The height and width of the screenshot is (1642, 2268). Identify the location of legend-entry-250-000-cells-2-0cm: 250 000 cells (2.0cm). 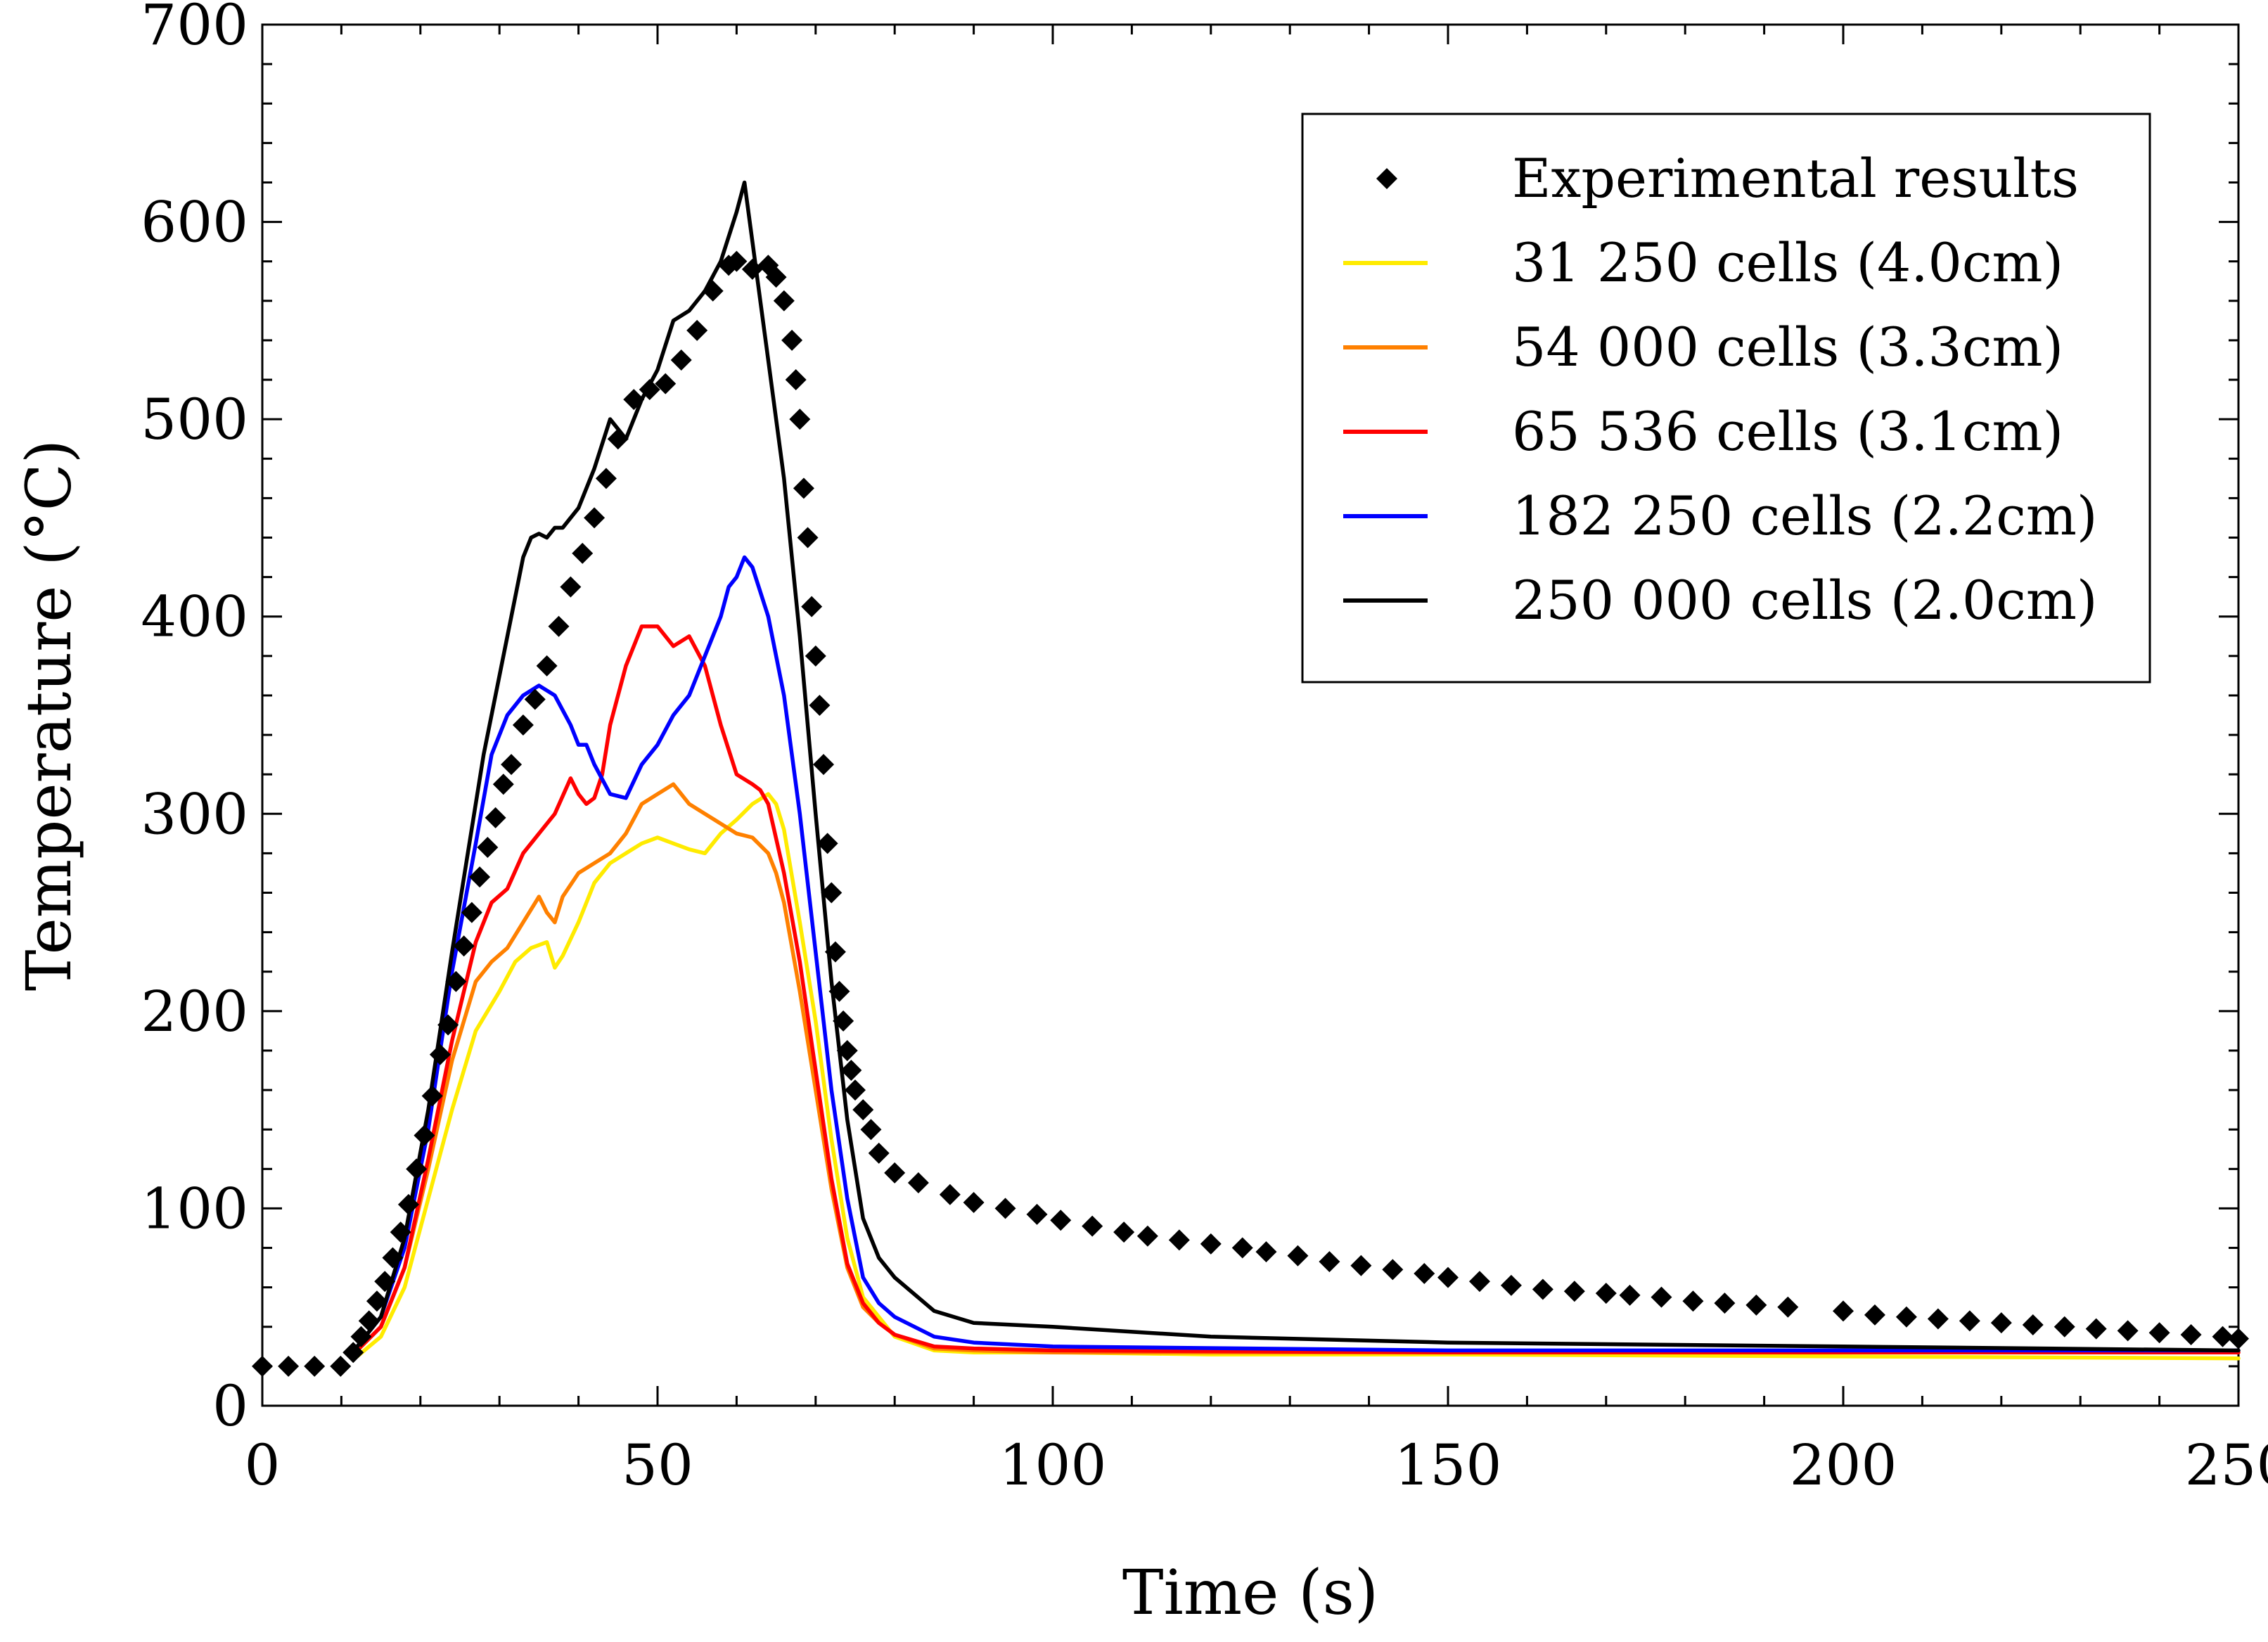
(1720, 600).